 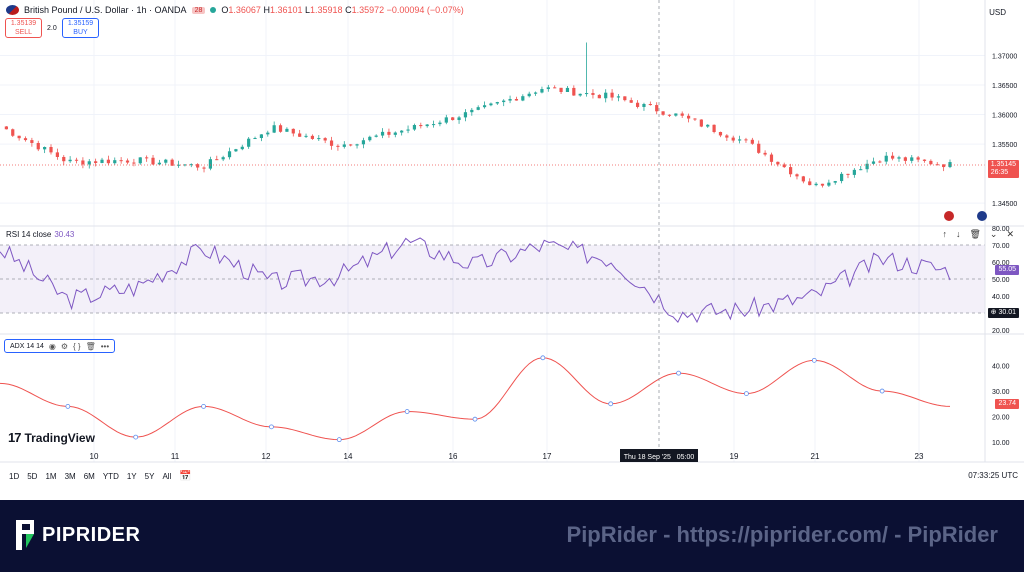 What do you see at coordinates (80, 28) in the screenshot?
I see `buy-button: 1.35159 BUY` at bounding box center [80, 28].